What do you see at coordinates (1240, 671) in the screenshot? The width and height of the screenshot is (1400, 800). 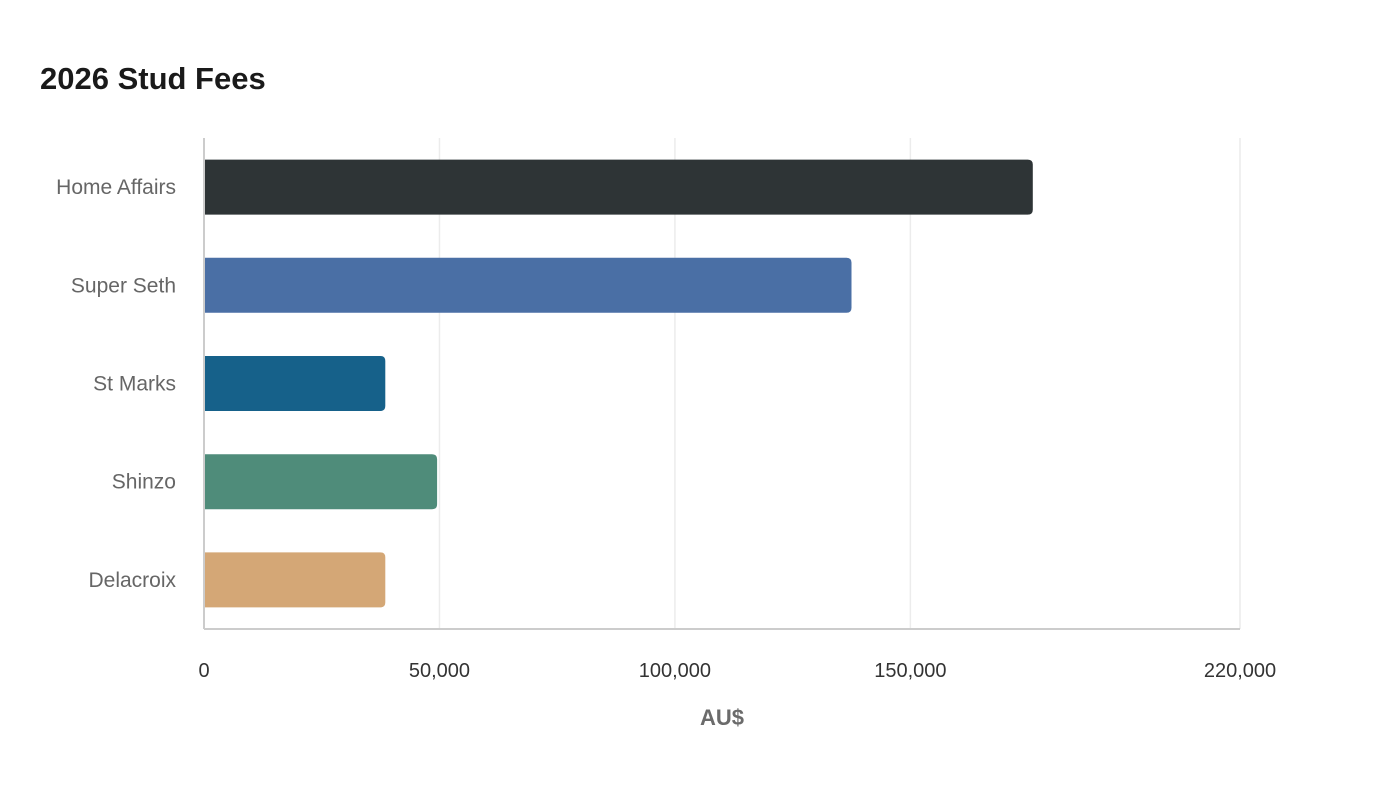 I see `x-tick-label: 220,000` at bounding box center [1240, 671].